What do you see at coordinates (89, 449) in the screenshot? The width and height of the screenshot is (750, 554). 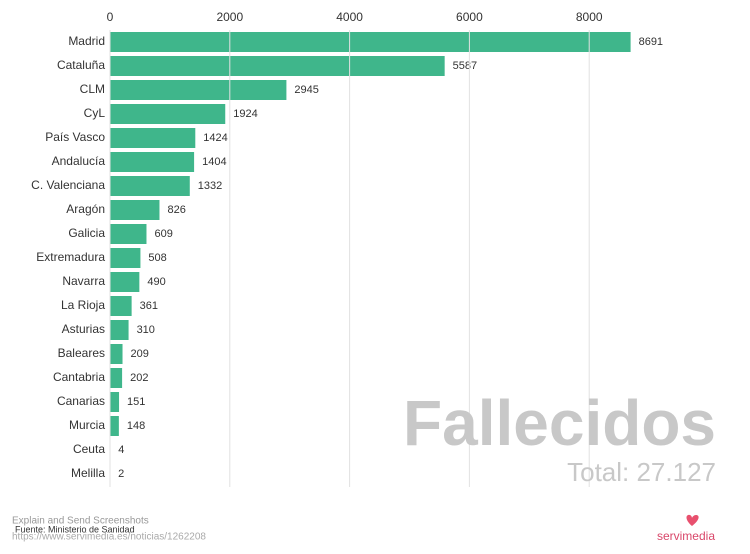 I see `y-tick-label: Ceuta` at bounding box center [89, 449].